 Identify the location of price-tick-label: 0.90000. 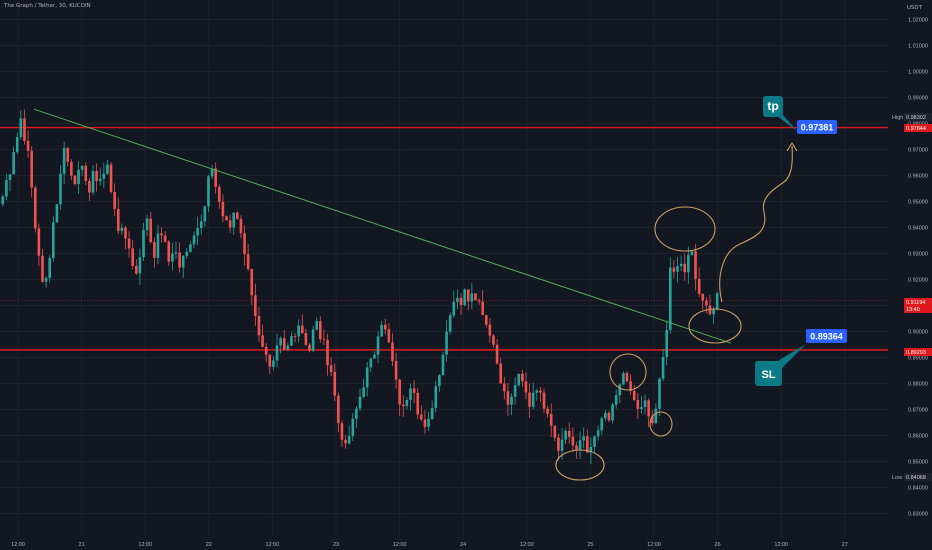
(918, 333).